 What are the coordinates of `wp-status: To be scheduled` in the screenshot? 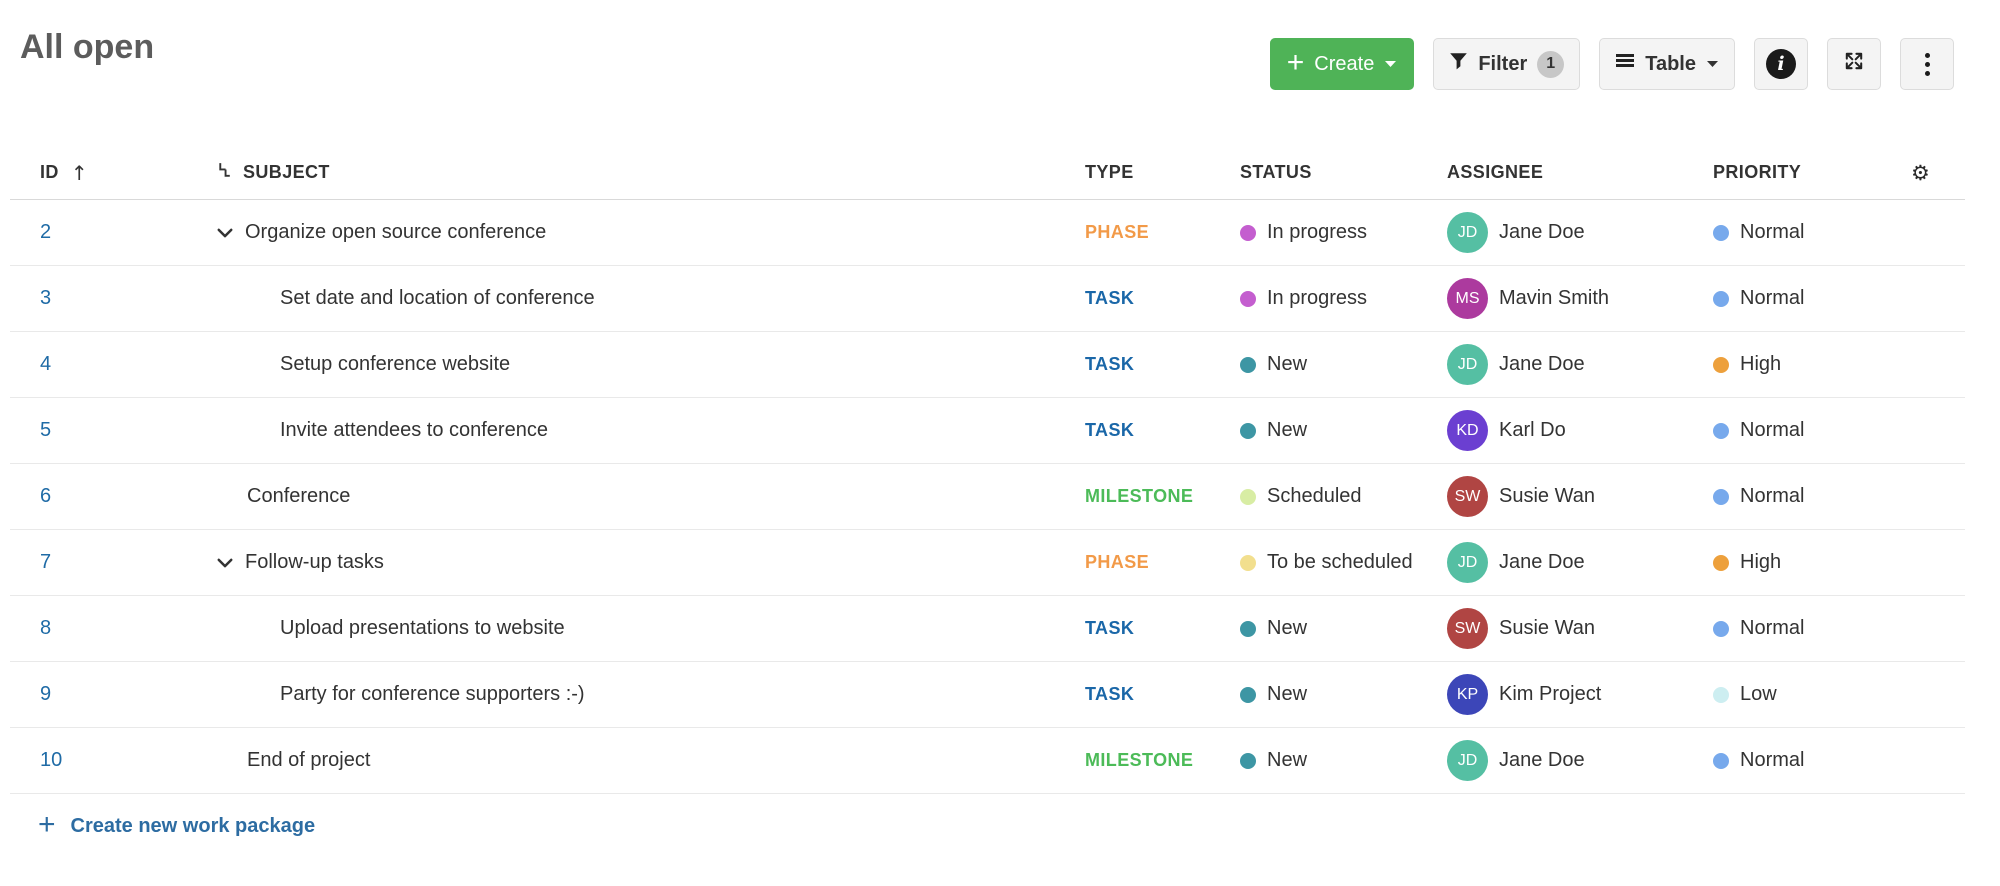 It's located at (1340, 562).